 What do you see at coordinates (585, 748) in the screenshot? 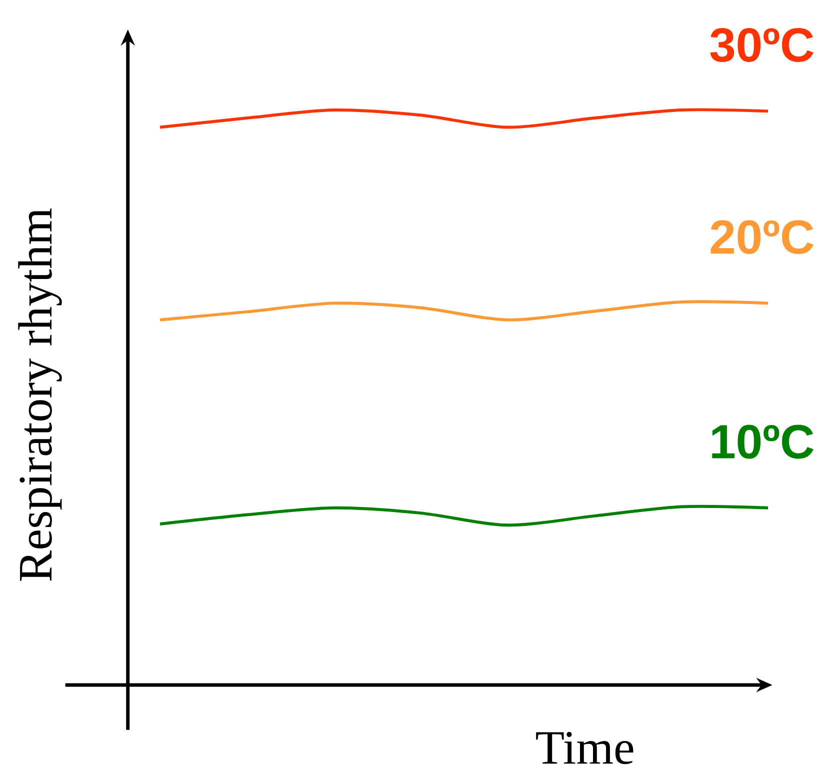
I see `x-axis-title: Time` at bounding box center [585, 748].